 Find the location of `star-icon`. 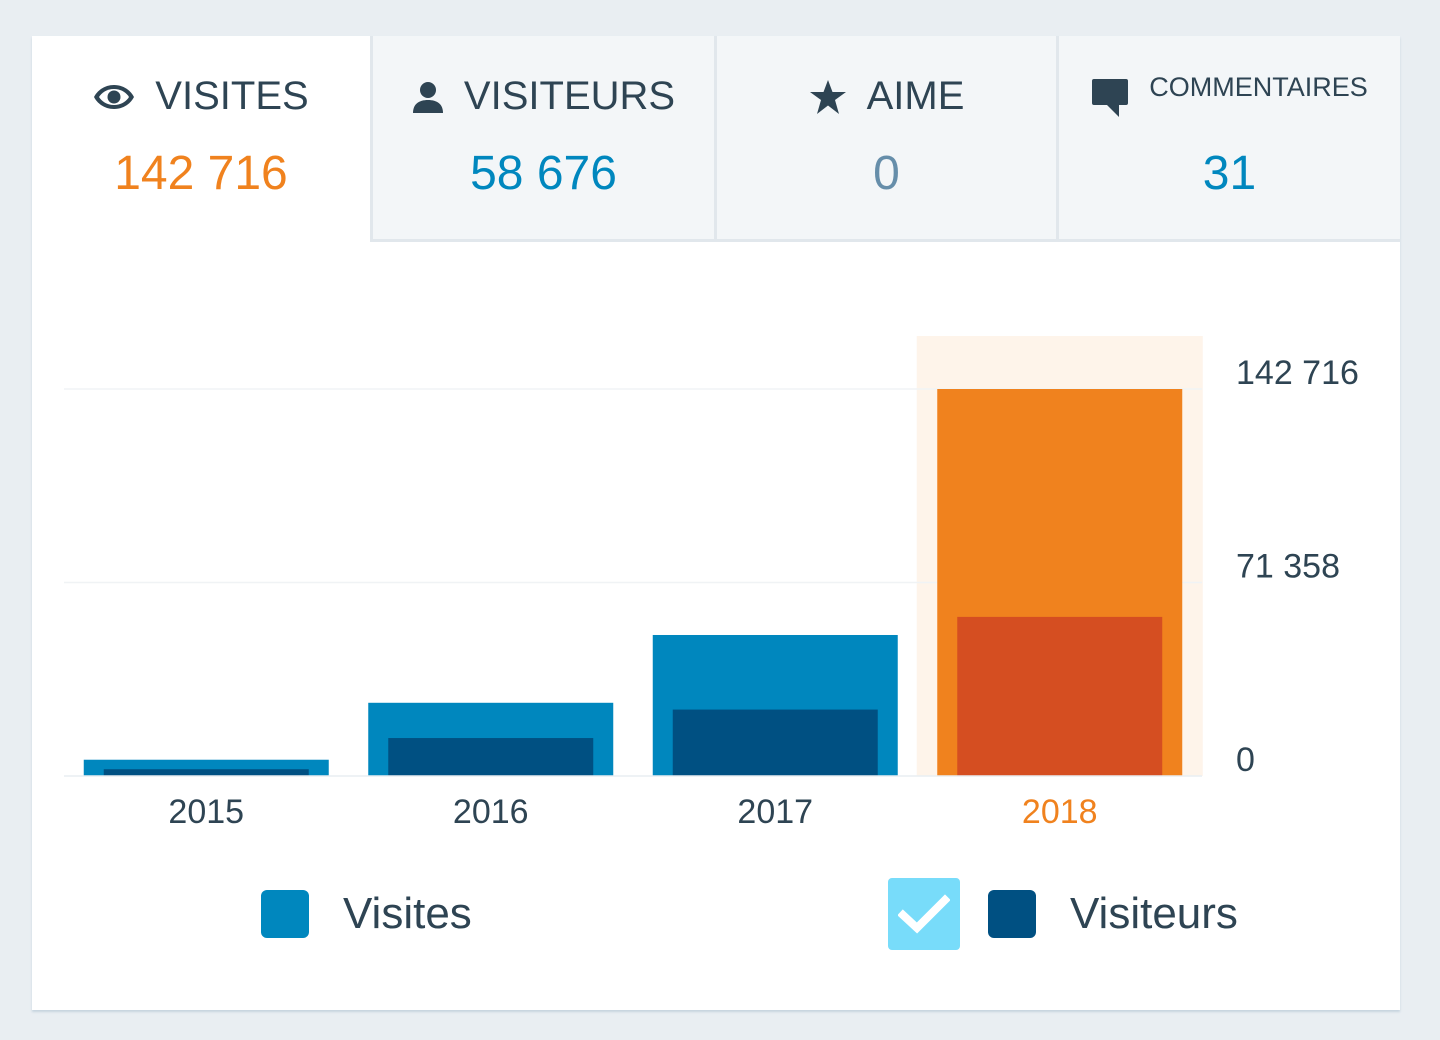

star-icon is located at coordinates (828, 97).